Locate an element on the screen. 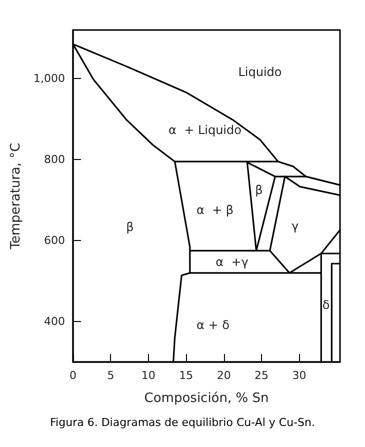 The height and width of the screenshot is (447, 365). annotation: δ is located at coordinates (326, 305).